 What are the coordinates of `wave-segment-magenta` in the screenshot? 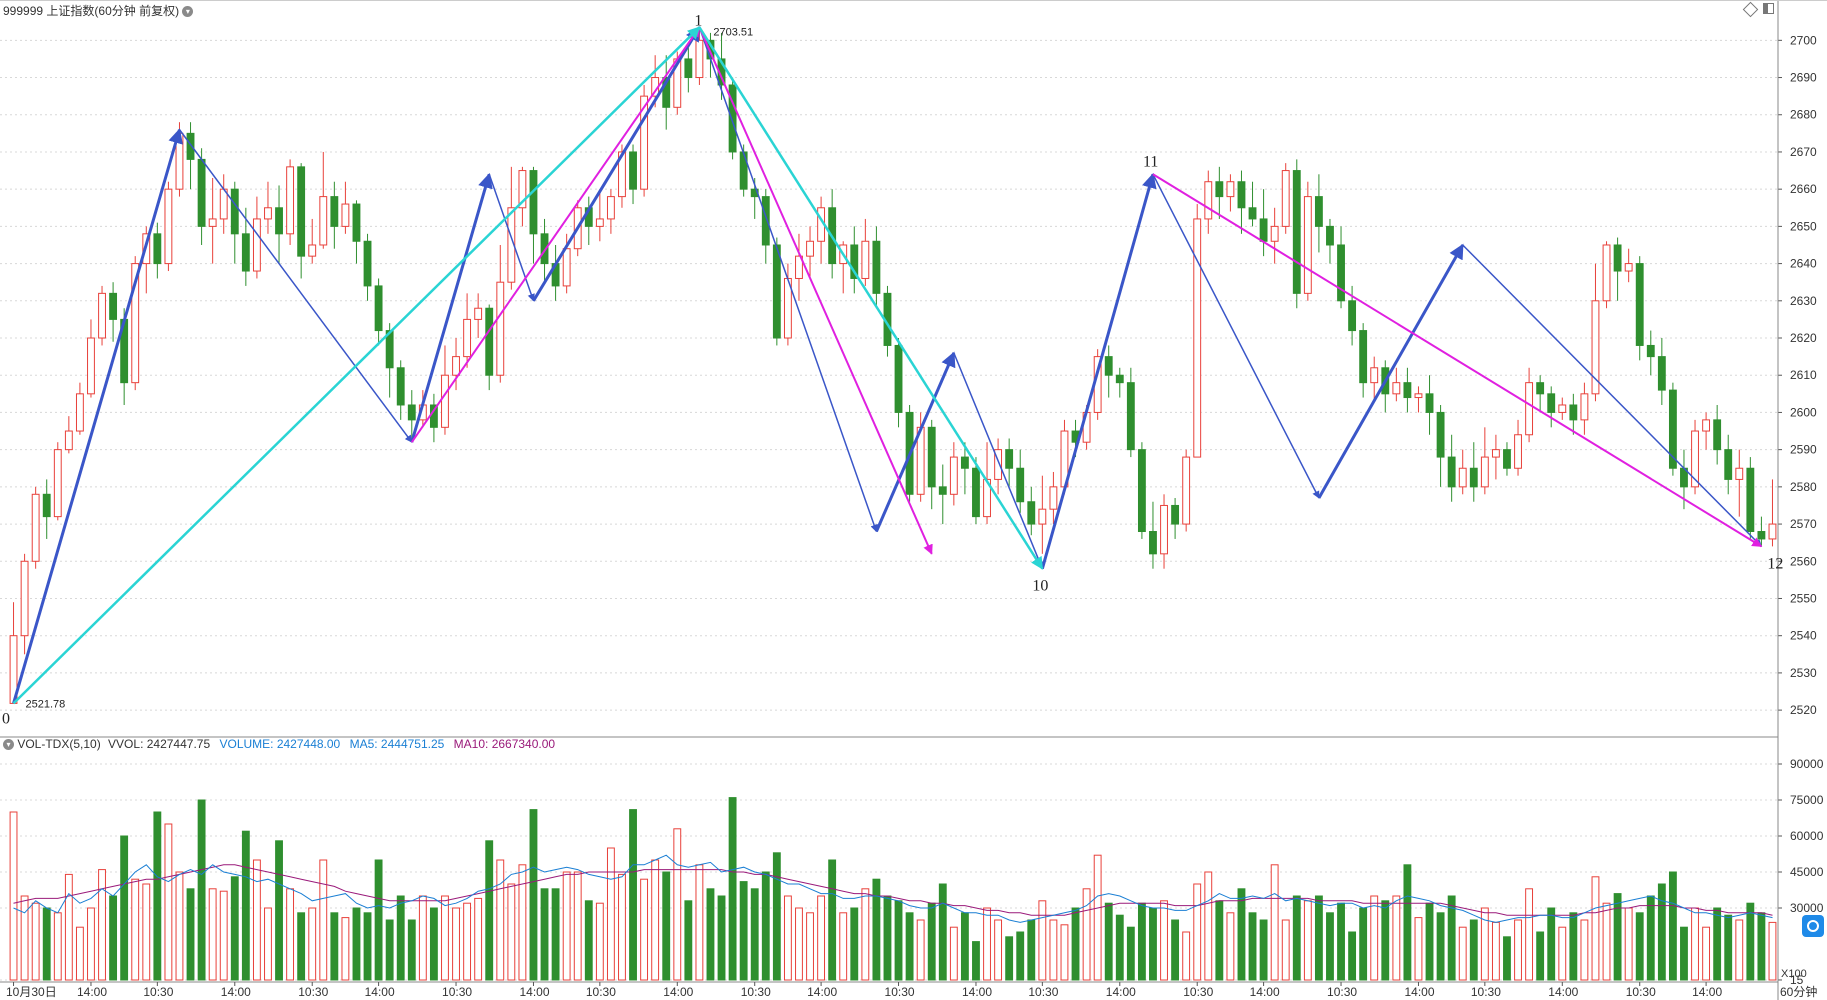 It's located at (555, 234).